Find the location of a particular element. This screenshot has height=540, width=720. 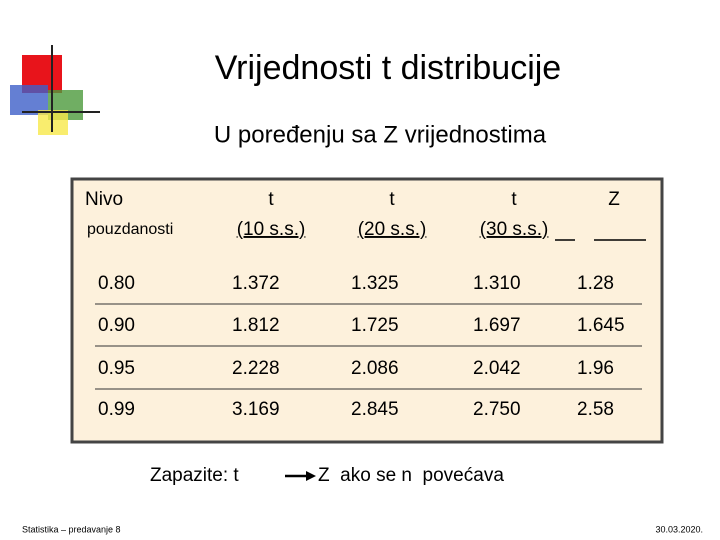

table-cell: 1.325 is located at coordinates (375, 283).